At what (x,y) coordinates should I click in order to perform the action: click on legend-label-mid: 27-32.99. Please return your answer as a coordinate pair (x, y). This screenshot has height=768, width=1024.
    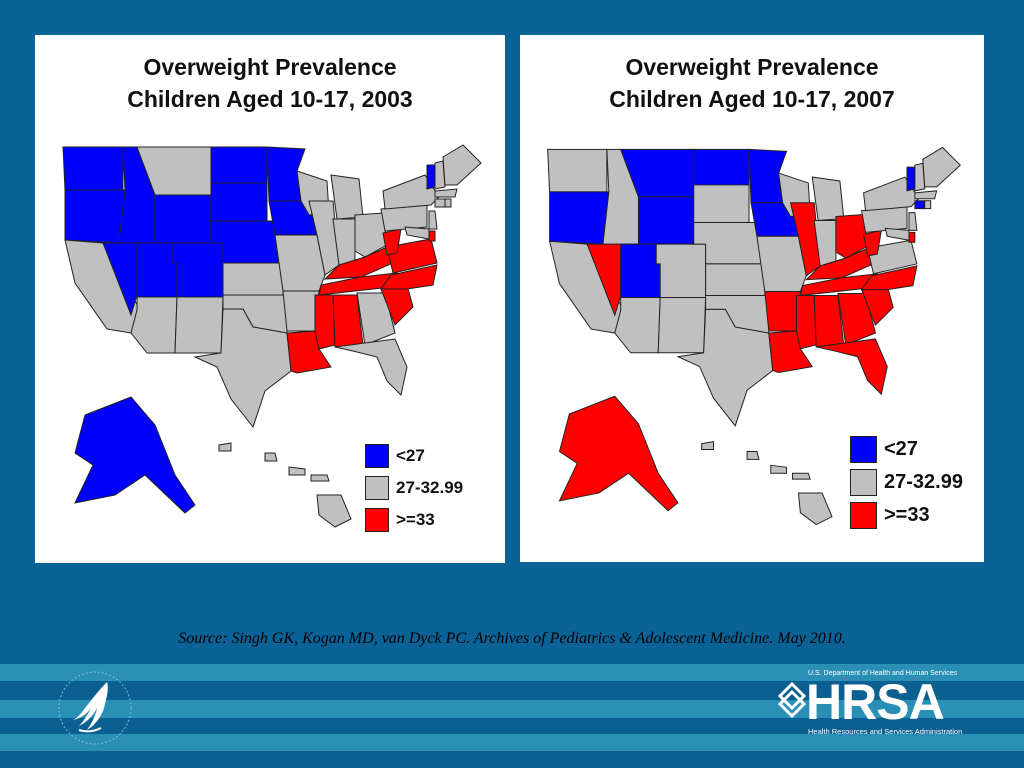
    Looking at the image, I should click on (430, 487).